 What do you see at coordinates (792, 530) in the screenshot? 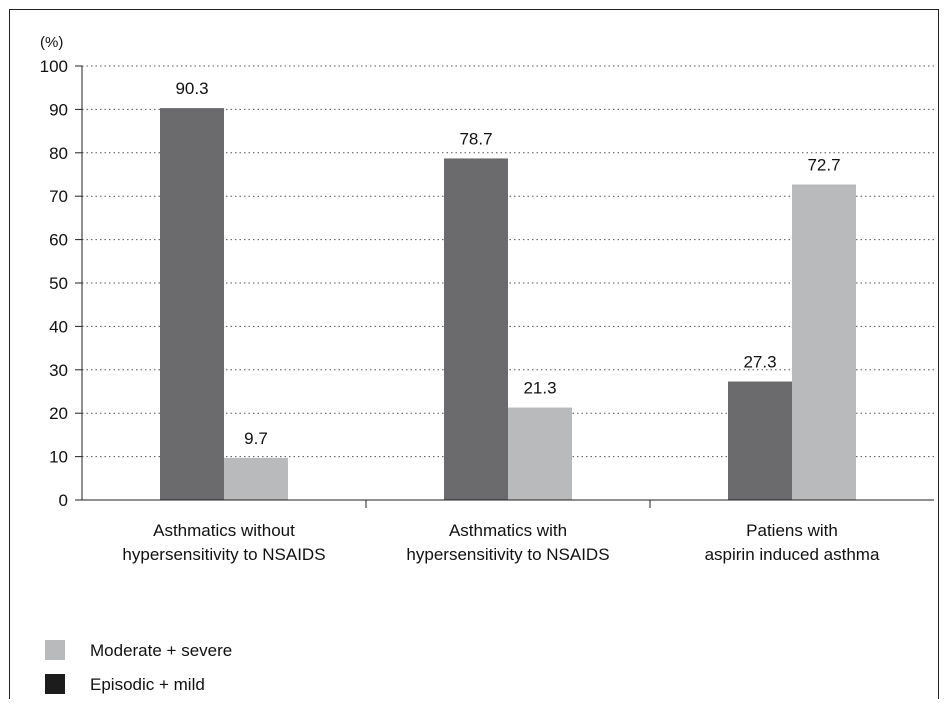
I see `category-label: Patiens with` at bounding box center [792, 530].